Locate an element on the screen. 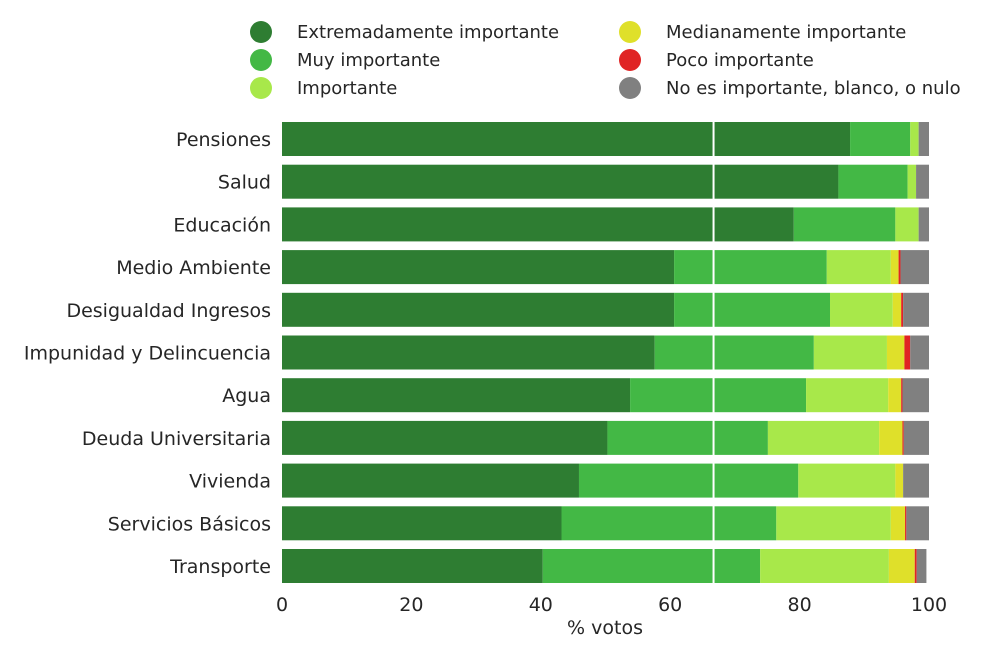 The height and width of the screenshot is (648, 1008). bar-segment-medio-ambiente-no-es-importante-blanco-o-nulo is located at coordinates (914, 267).